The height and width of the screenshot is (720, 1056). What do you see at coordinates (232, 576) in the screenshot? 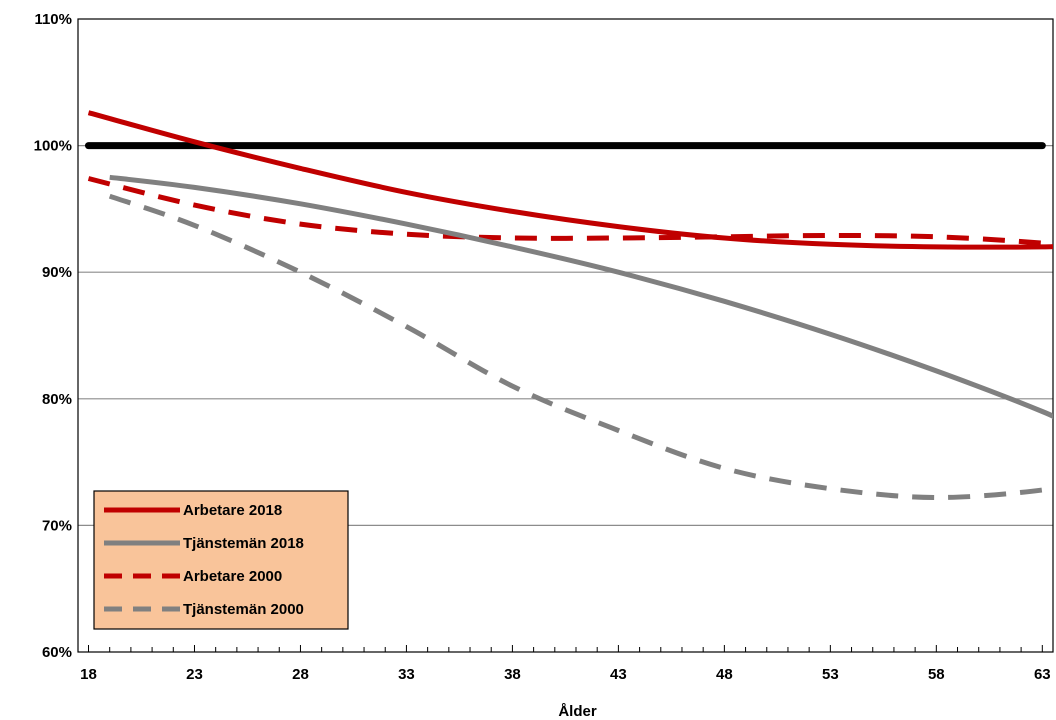
I see `legend-label: Arbetare 2000` at bounding box center [232, 576].